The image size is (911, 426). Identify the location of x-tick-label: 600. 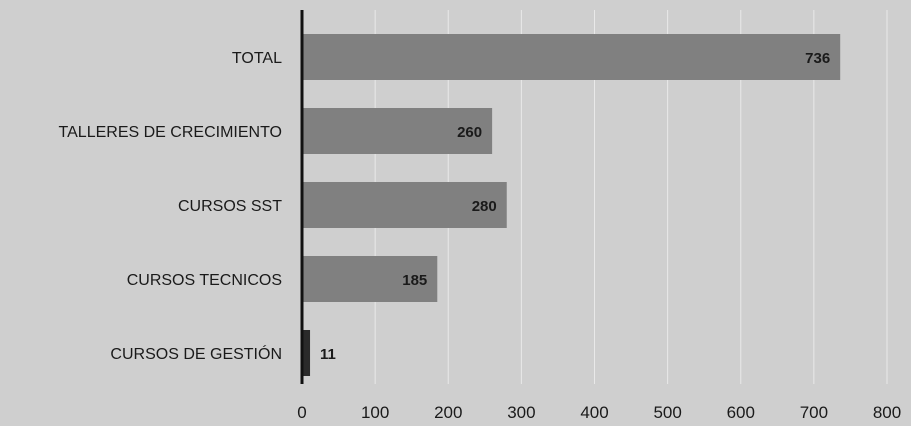
(741, 412).